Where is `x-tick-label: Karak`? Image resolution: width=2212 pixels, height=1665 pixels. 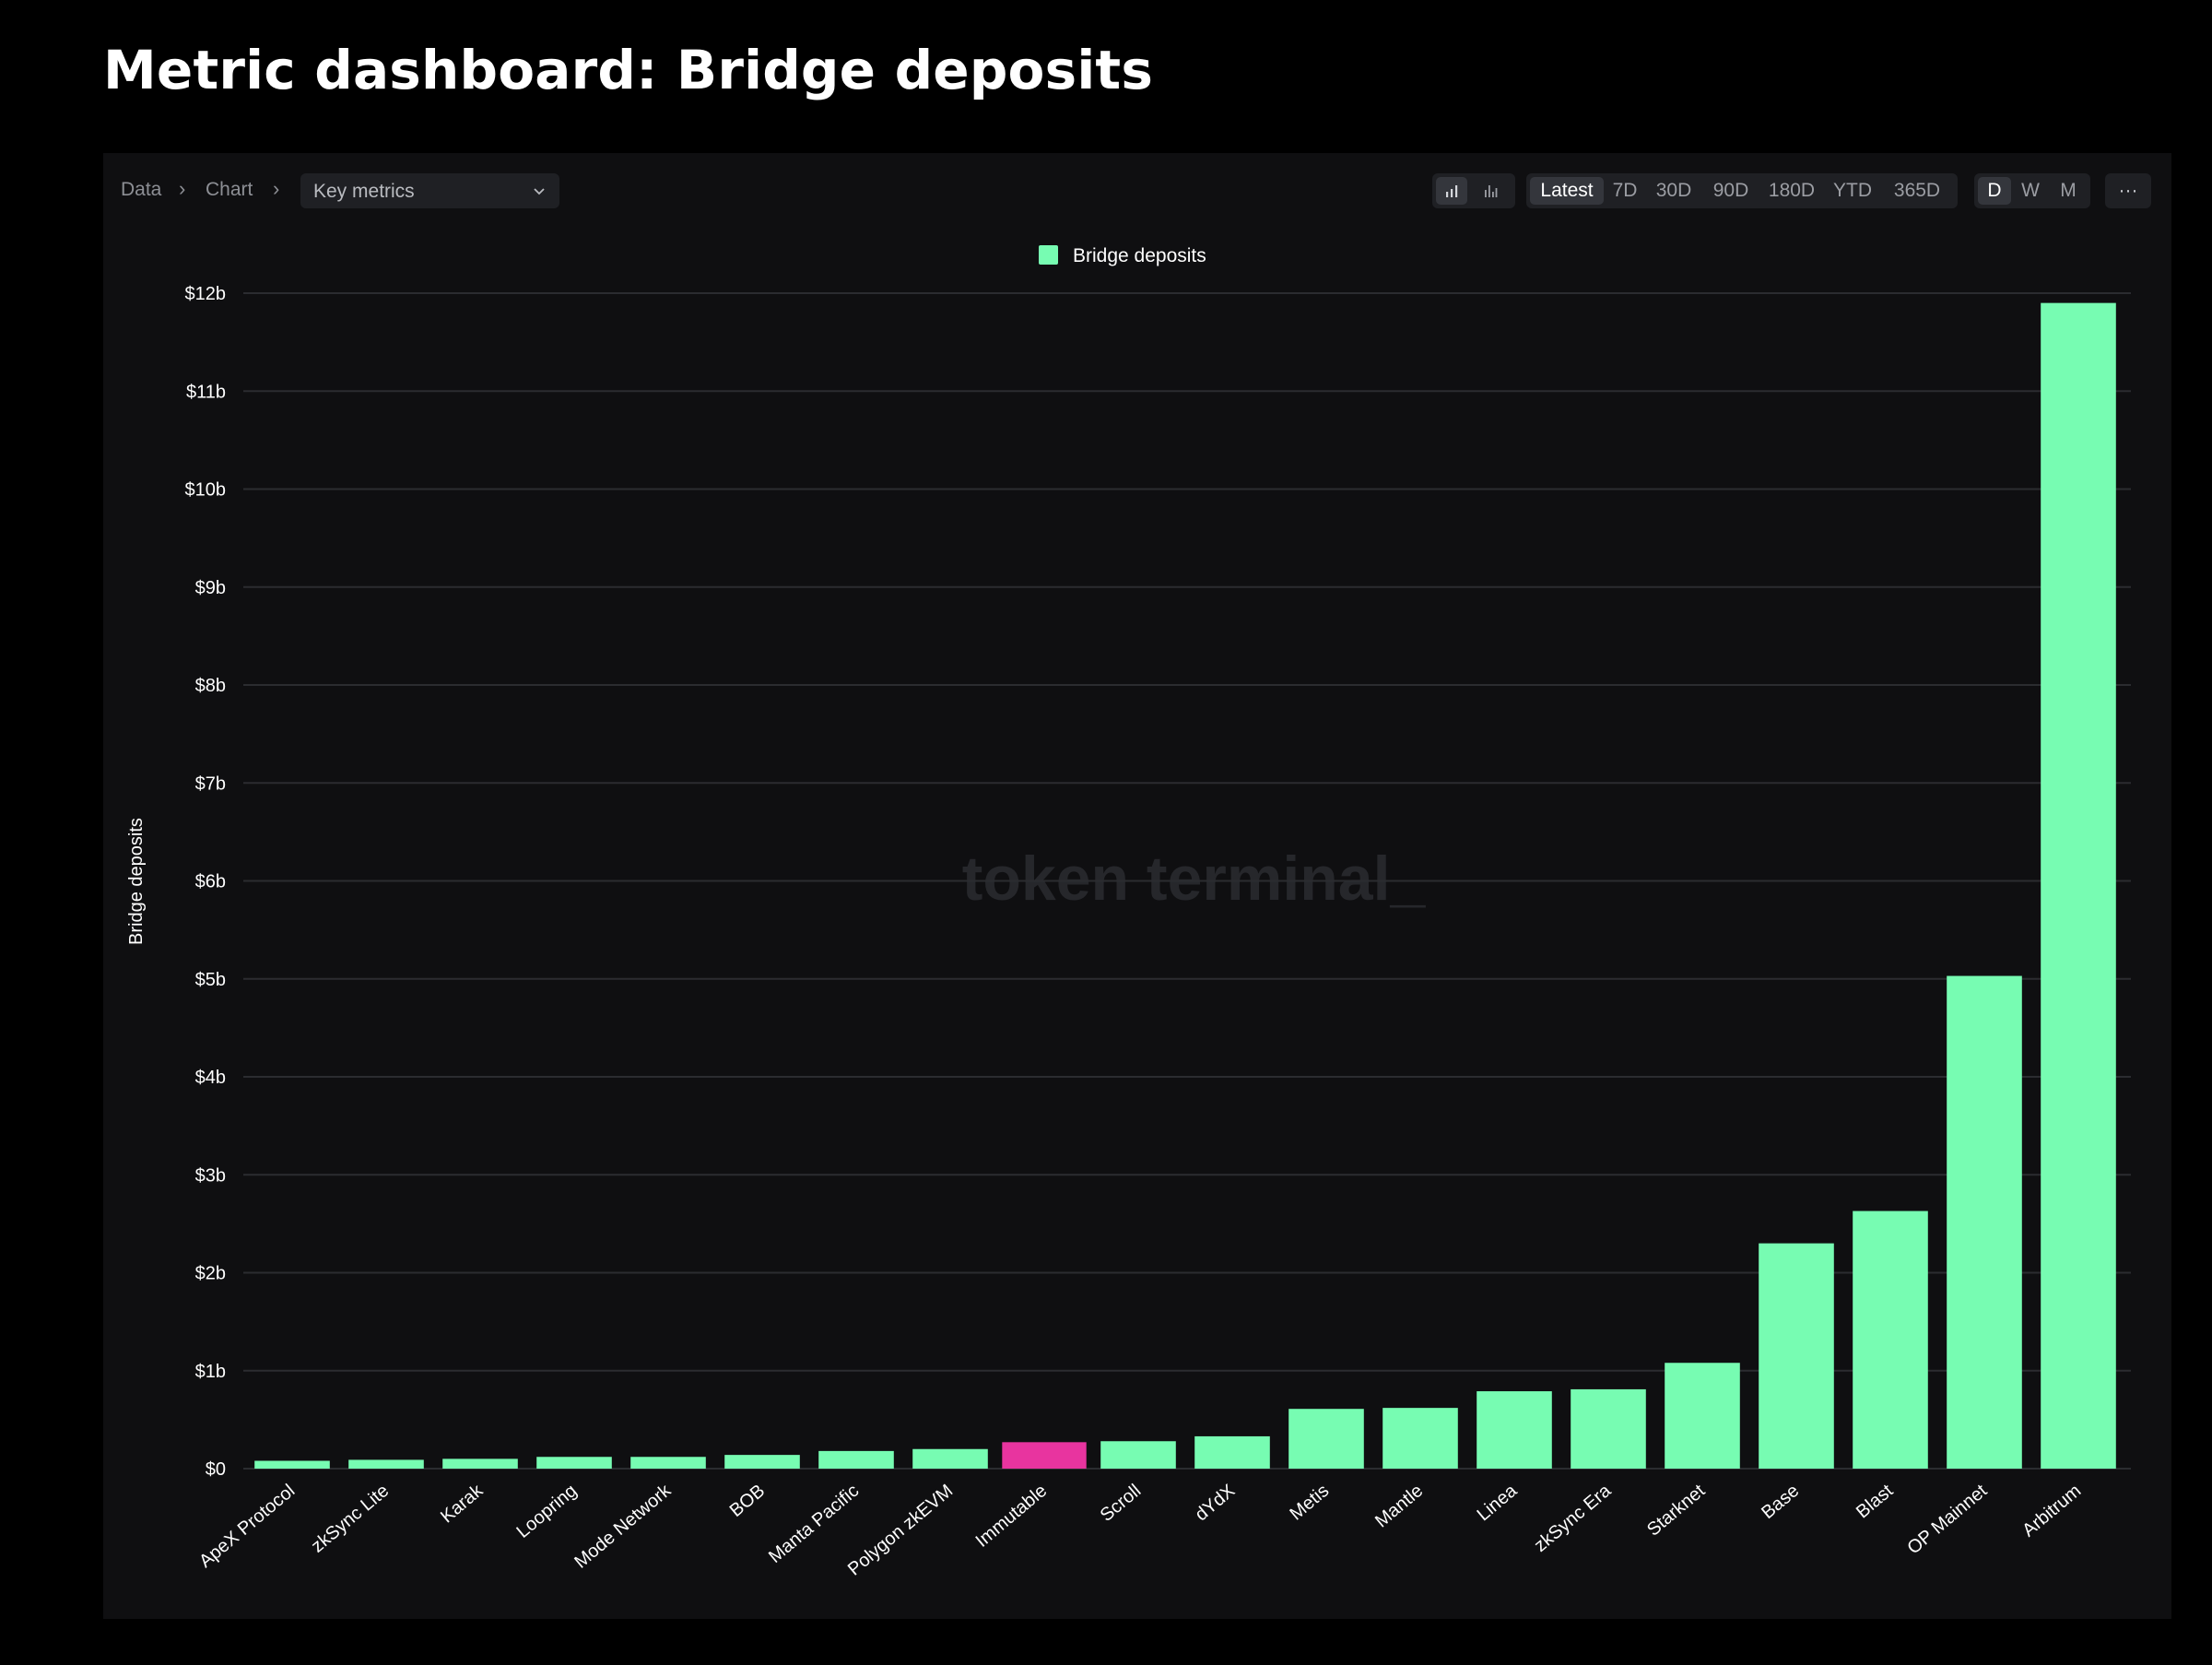
x-tick-label: Karak is located at coordinates (462, 1503).